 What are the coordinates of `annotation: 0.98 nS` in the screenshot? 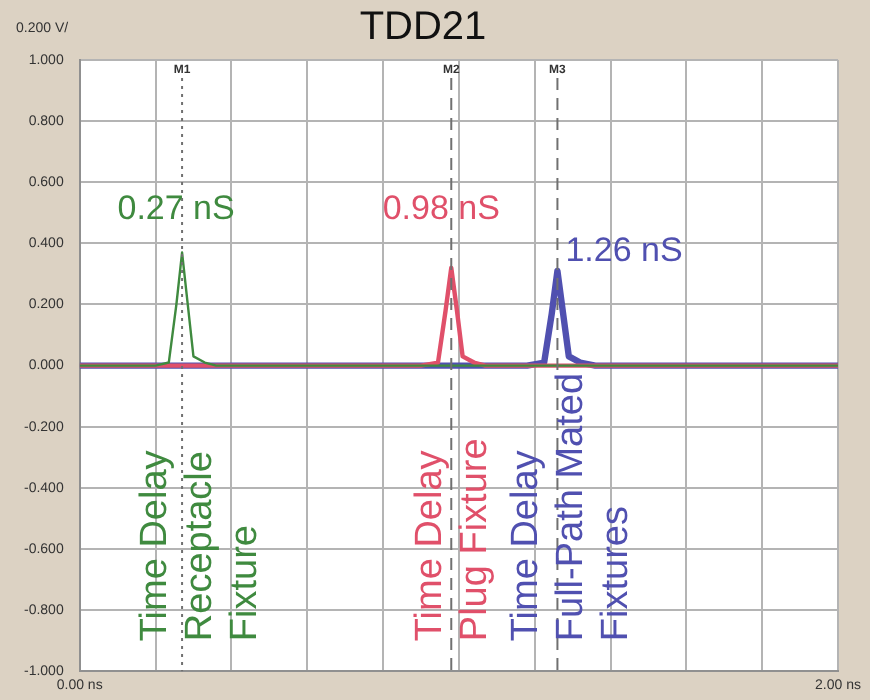 It's located at (441, 208).